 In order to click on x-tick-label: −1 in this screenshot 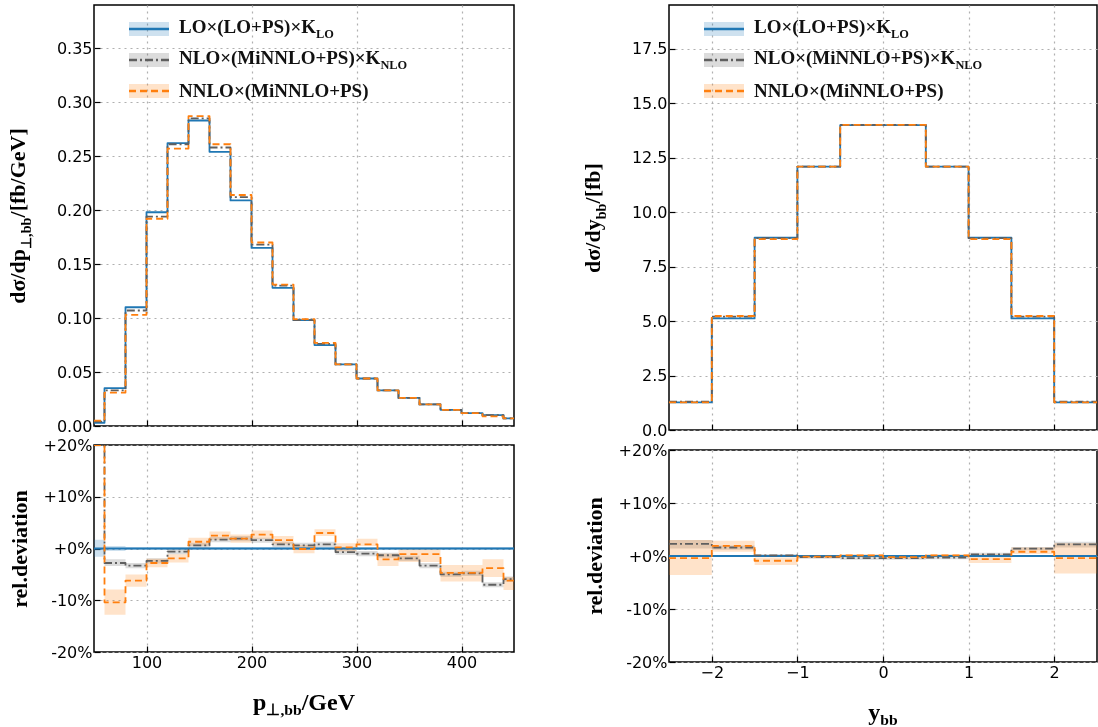, I will do `click(798, 672)`.